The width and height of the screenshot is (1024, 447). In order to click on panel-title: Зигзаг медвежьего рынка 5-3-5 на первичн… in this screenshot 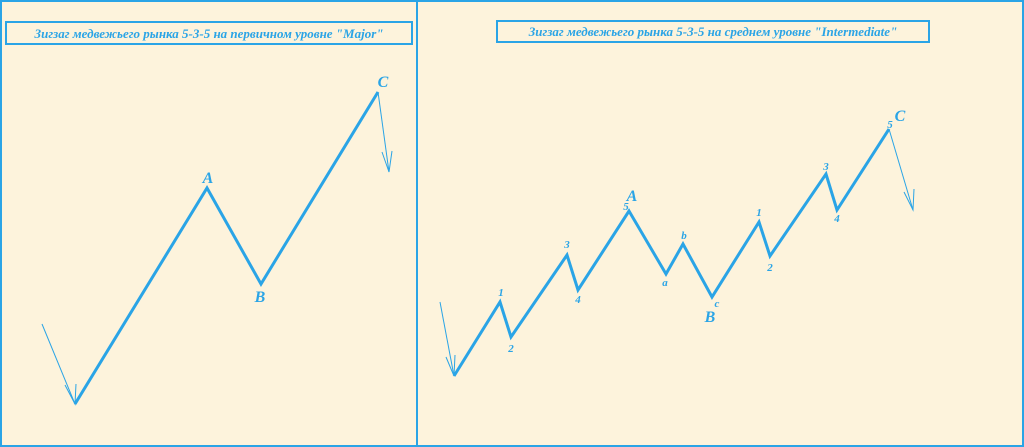, I will do `click(209, 33)`.